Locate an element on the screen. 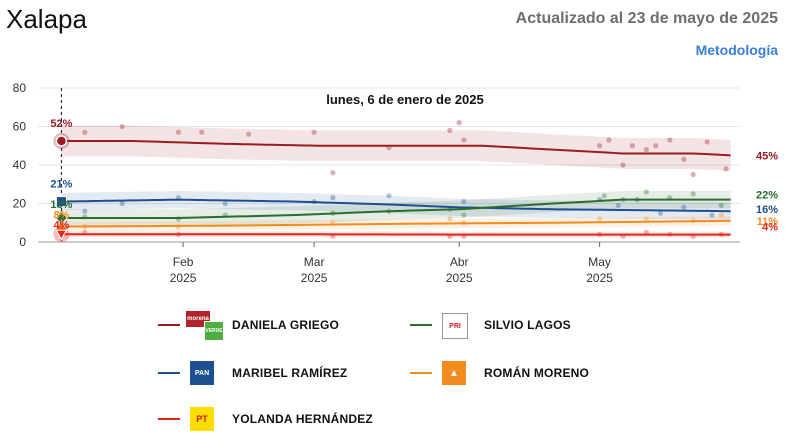 The height and width of the screenshot is (440, 800). legend-label: ROMÁN MORENO is located at coordinates (537, 373).